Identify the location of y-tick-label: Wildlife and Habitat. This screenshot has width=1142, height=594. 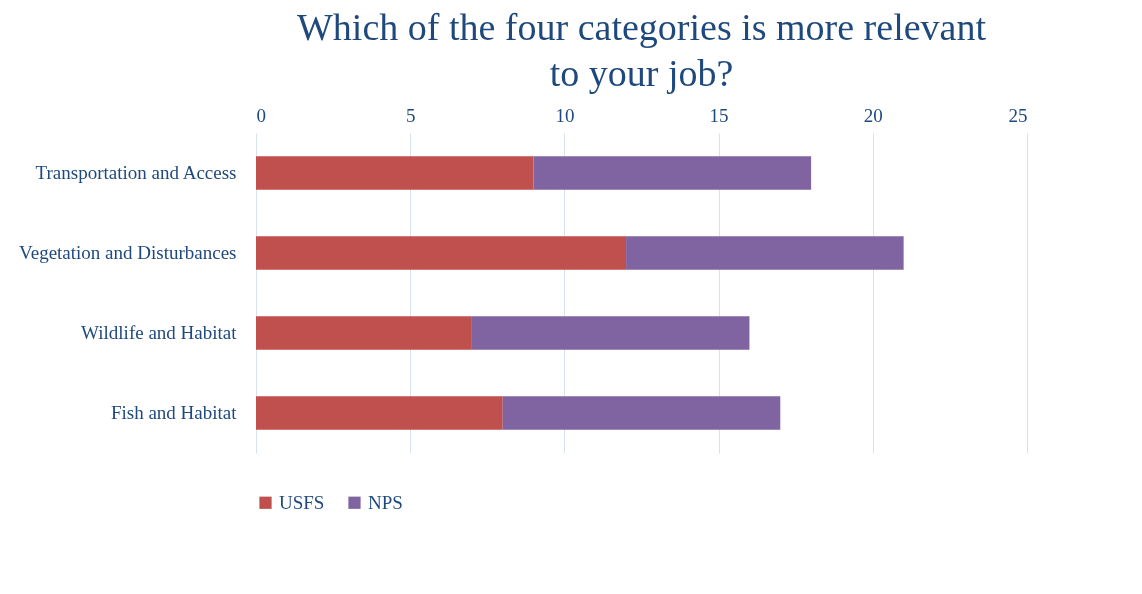
(159, 332).